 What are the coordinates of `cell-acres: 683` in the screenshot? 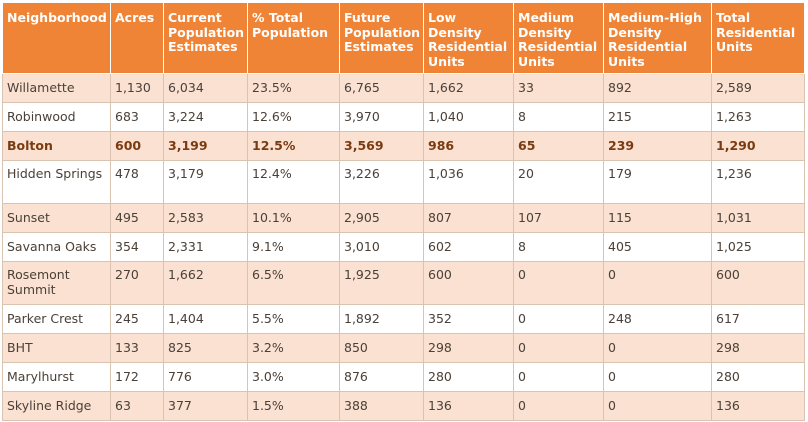 It's located at (137, 117).